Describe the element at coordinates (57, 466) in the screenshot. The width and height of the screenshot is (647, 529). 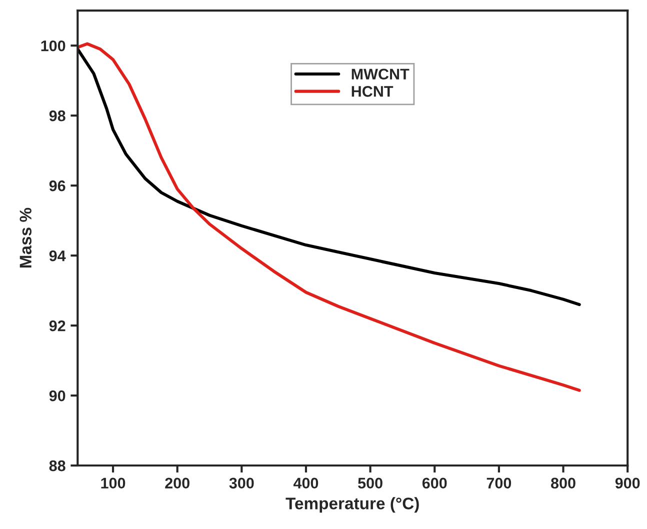
I see `y-tick-label: 88` at that location.